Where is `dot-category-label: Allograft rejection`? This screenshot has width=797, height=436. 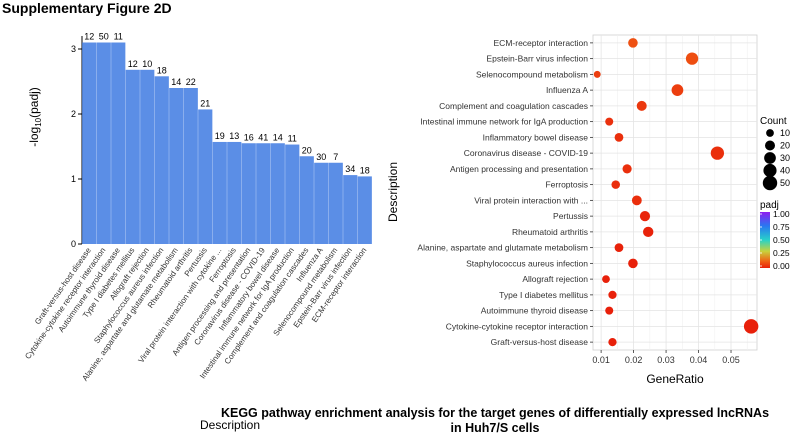
dot-category-label: Allograft rejection is located at coordinates (555, 279).